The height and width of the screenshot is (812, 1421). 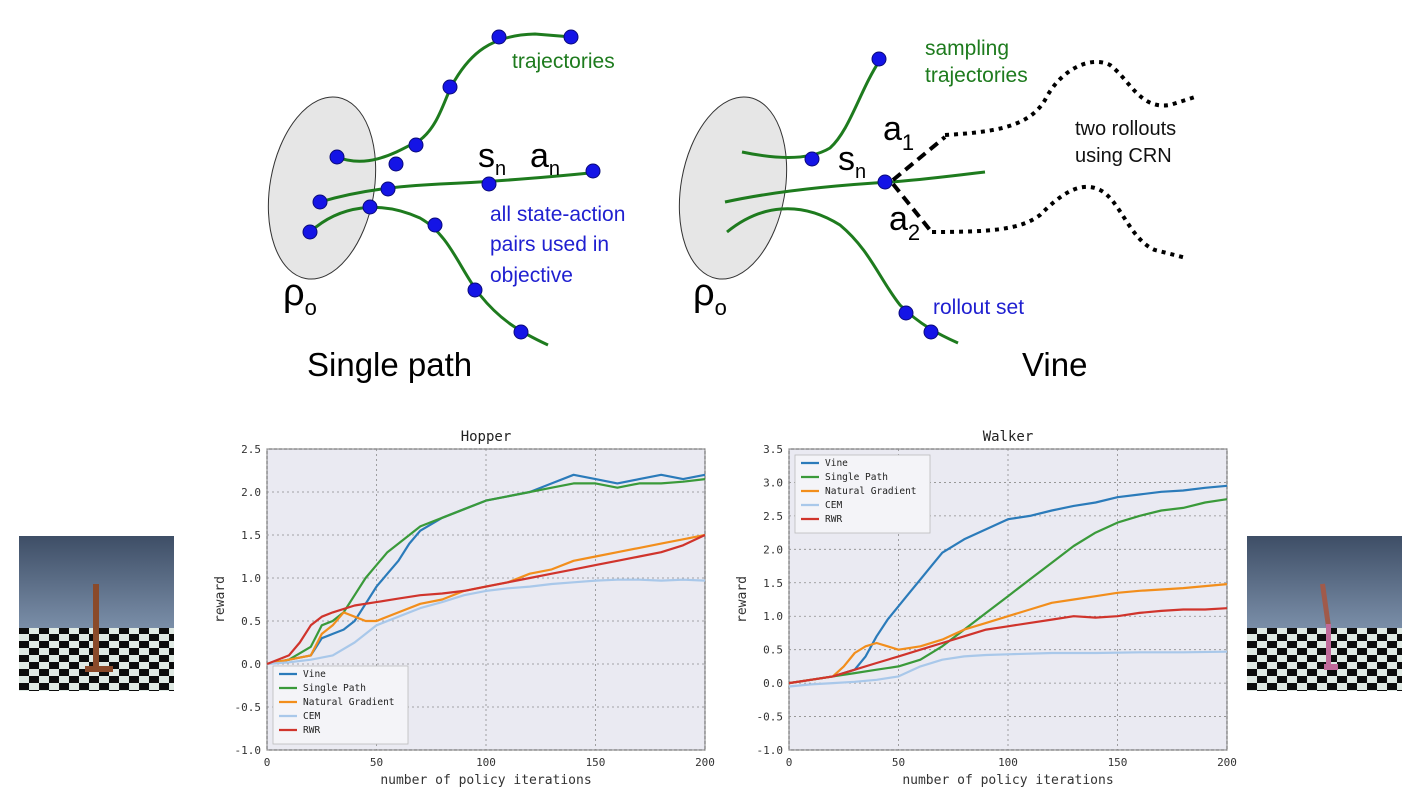 I want to click on chart-title: Hopper, so click(x=486, y=437).